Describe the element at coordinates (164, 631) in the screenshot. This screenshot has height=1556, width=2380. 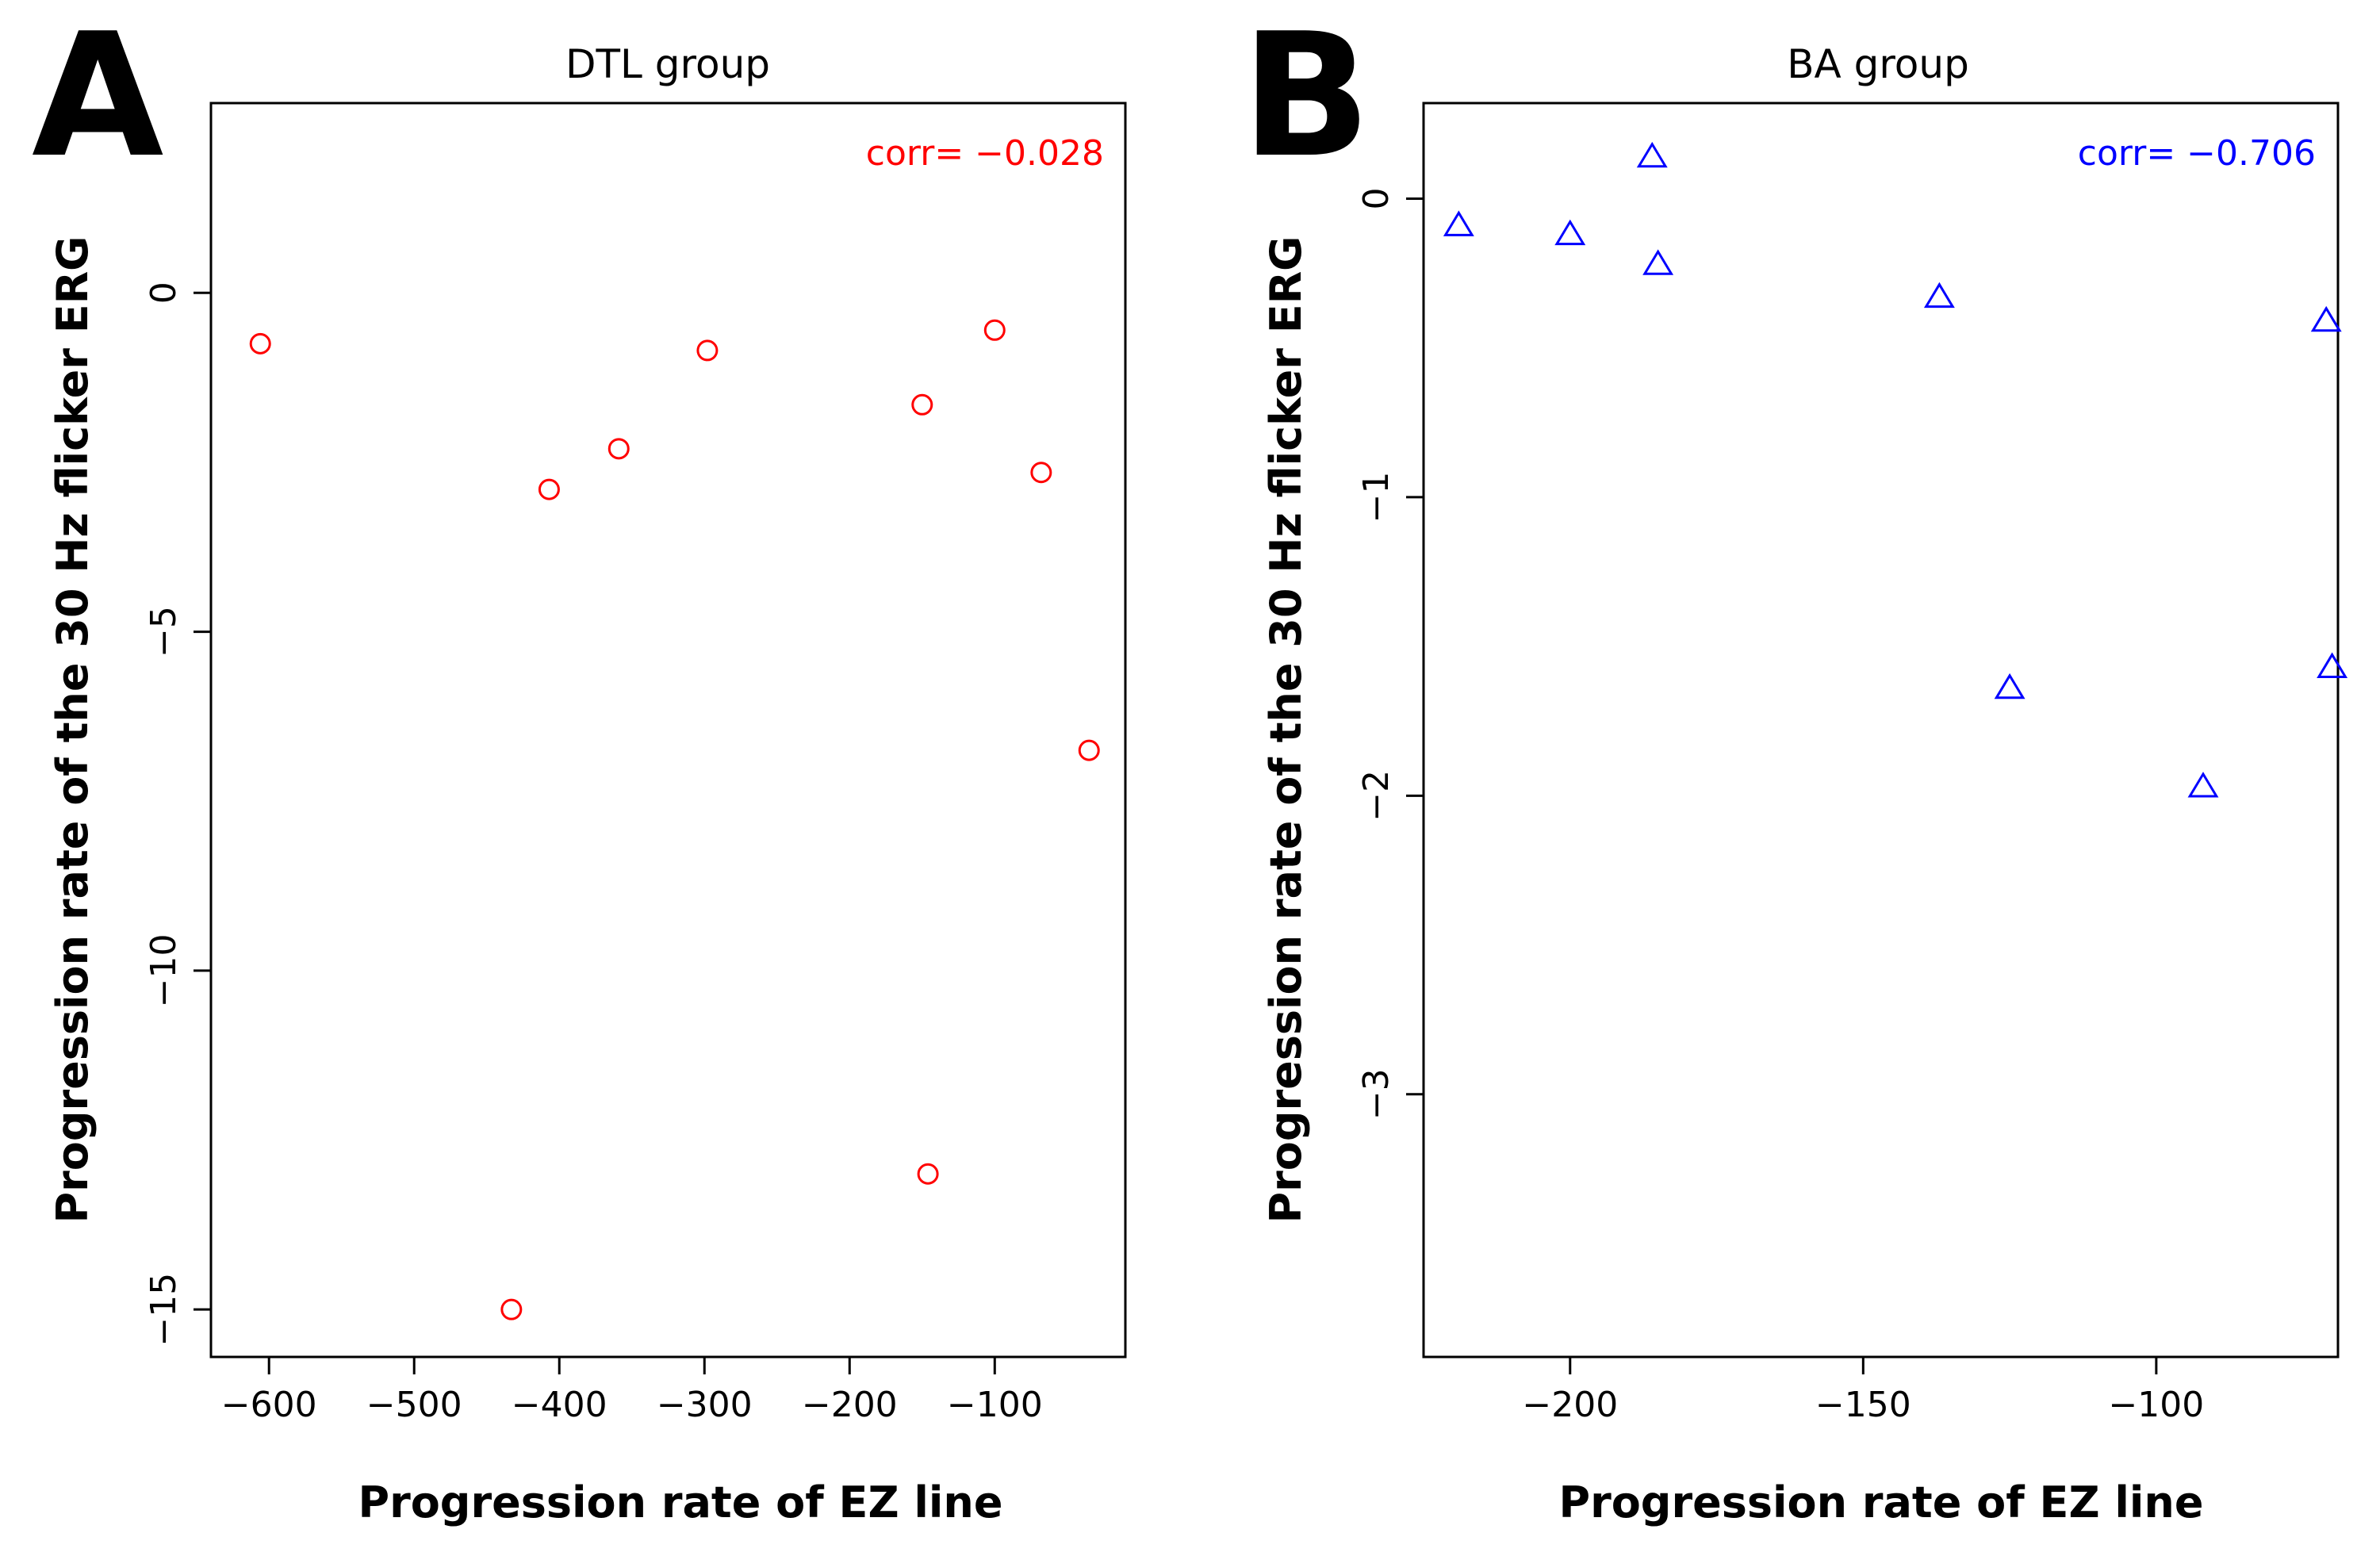
I see `y-tick-label-a: −5` at that location.